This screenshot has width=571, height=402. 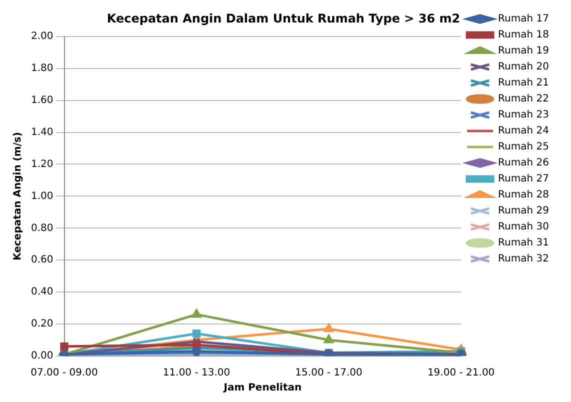 What do you see at coordinates (524, 99) in the screenshot?
I see `legend-label: Rumah 22` at bounding box center [524, 99].